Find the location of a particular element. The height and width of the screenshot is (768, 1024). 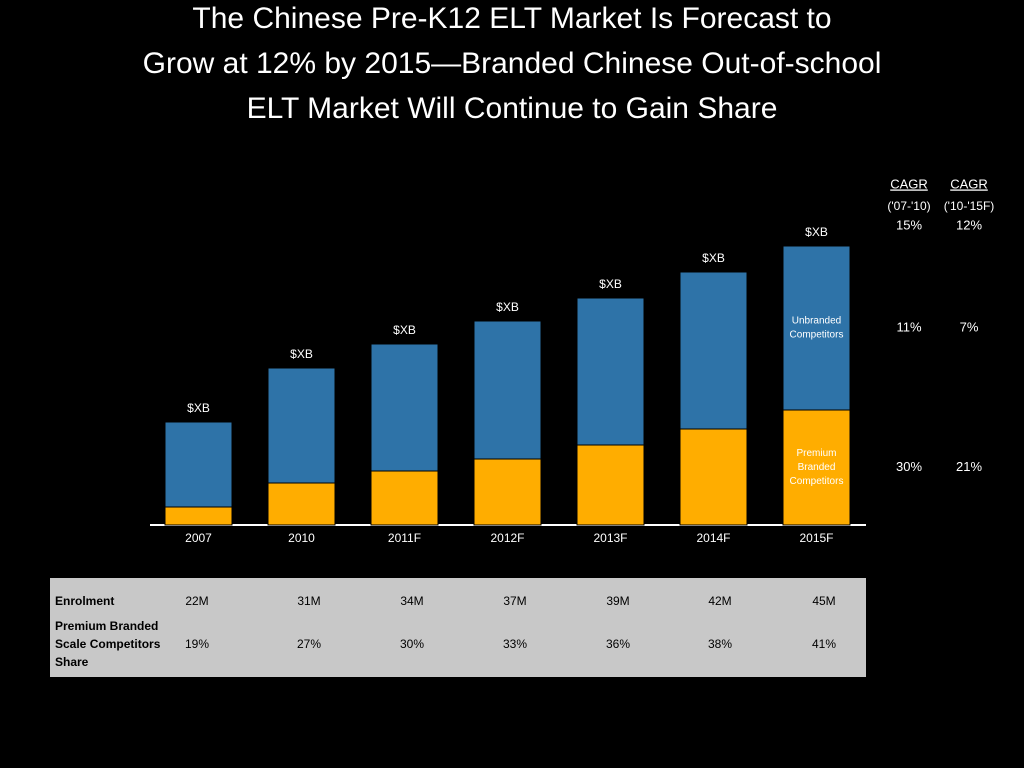

table-cell: 45M is located at coordinates (823, 601).